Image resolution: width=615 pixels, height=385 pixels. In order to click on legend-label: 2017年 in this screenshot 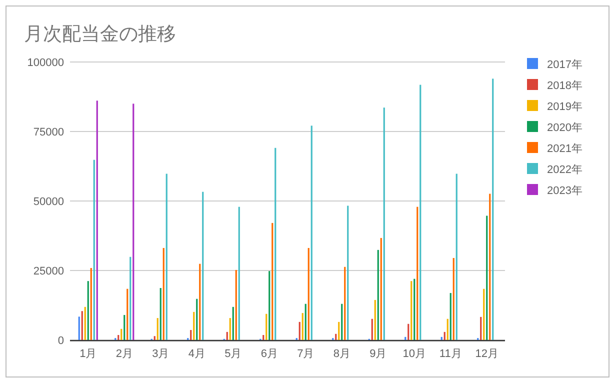, I will do `click(564, 65)`.